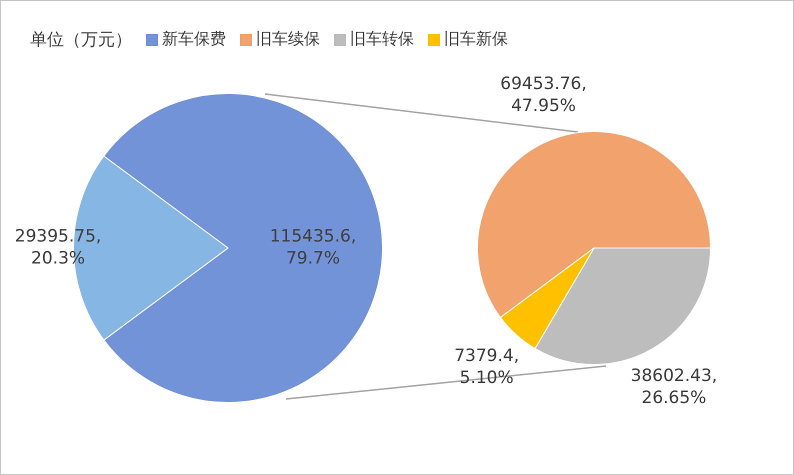  What do you see at coordinates (193, 39) in the screenshot?
I see `legend-label: 新车保费` at bounding box center [193, 39].